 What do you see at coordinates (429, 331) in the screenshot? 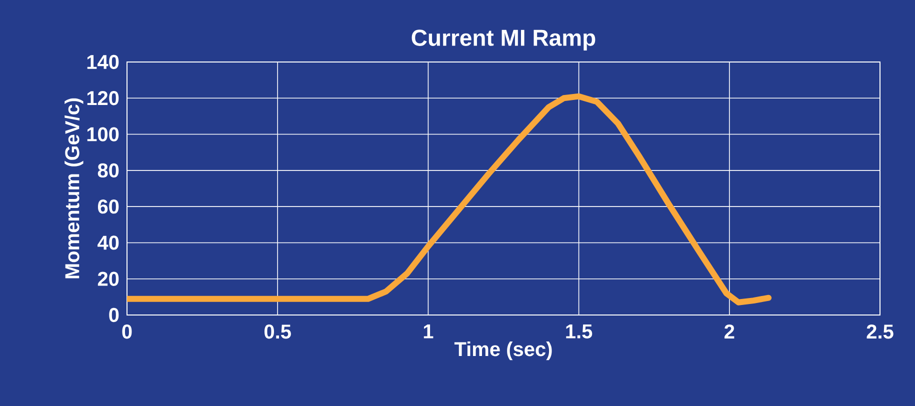
I see `x-tick-label: 1` at bounding box center [429, 331].